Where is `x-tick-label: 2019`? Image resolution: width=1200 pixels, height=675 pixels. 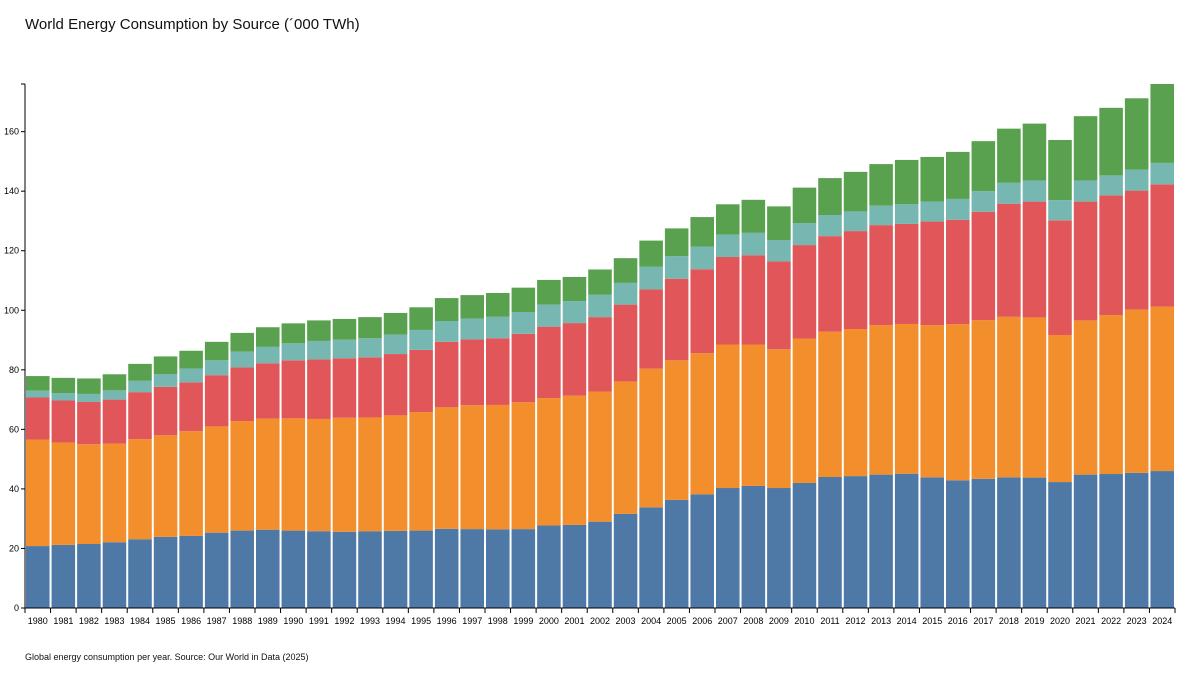 x-tick-label: 2019 is located at coordinates (1034, 621).